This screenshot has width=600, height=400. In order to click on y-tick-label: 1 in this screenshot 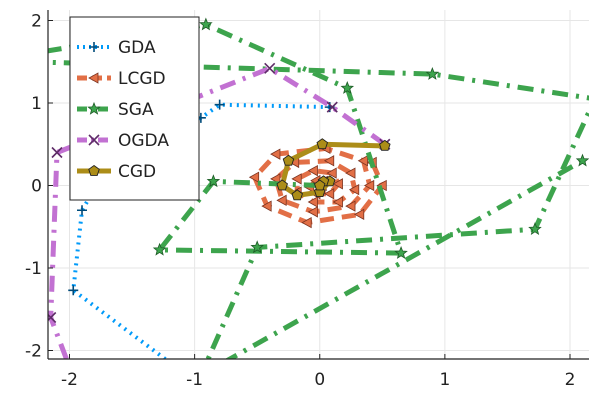, I will do `click(36, 104)`.